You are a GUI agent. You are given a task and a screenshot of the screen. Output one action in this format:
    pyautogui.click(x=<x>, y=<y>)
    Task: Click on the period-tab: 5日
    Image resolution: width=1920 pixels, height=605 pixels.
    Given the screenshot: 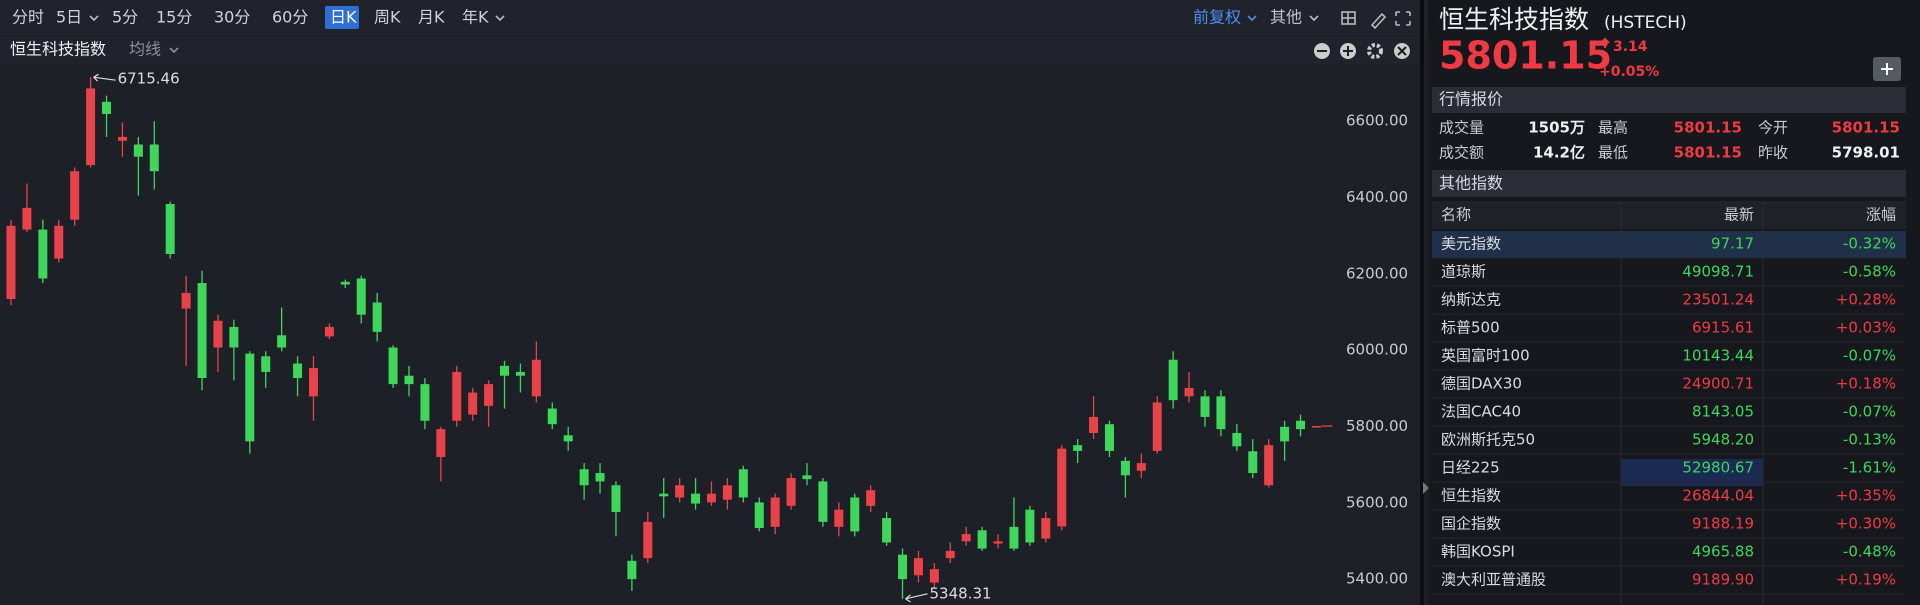 What is the action you would take?
    pyautogui.click(x=69, y=17)
    